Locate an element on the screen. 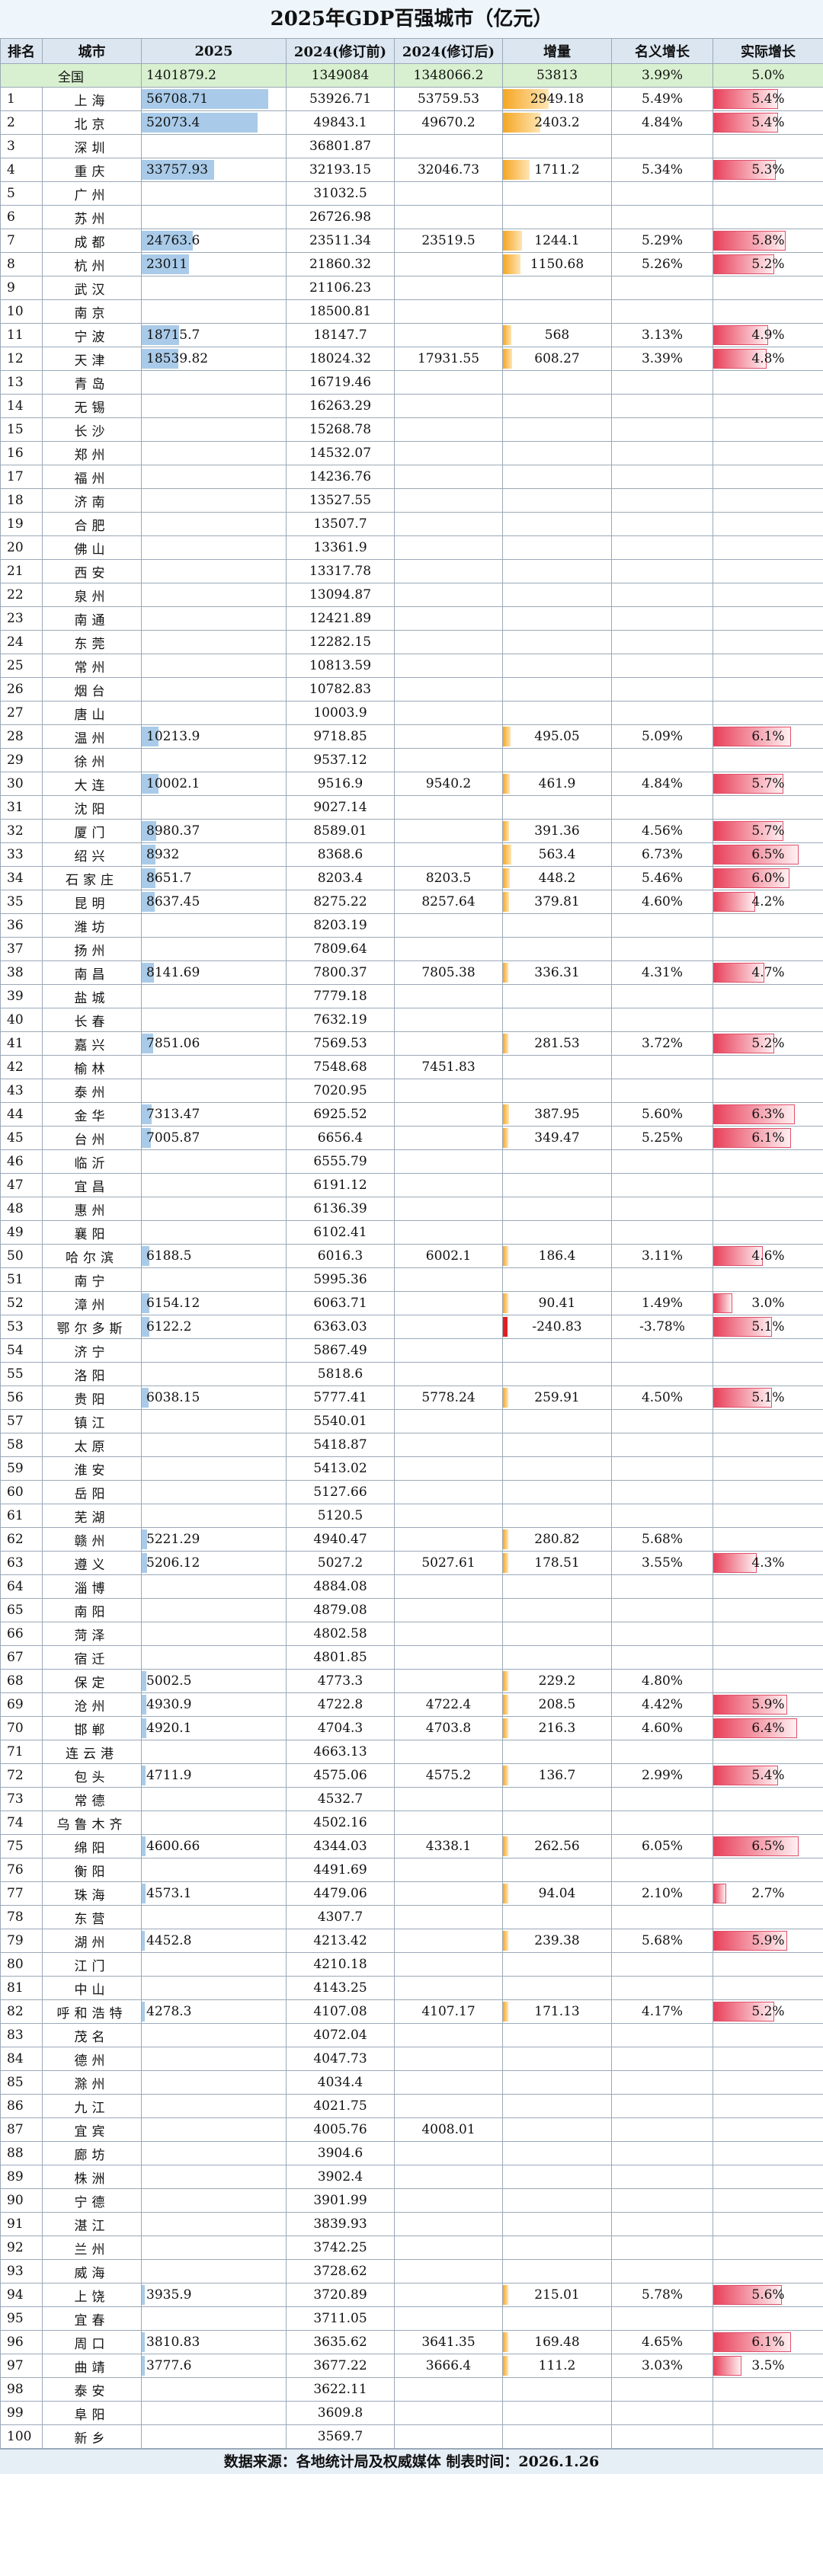  increase-cell: 336.31 is located at coordinates (557, 973).